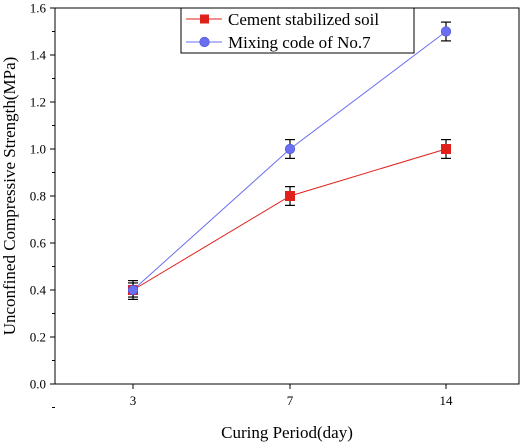  What do you see at coordinates (287, 432) in the screenshot?
I see `x-axis-title: Curing Period(day)` at bounding box center [287, 432].